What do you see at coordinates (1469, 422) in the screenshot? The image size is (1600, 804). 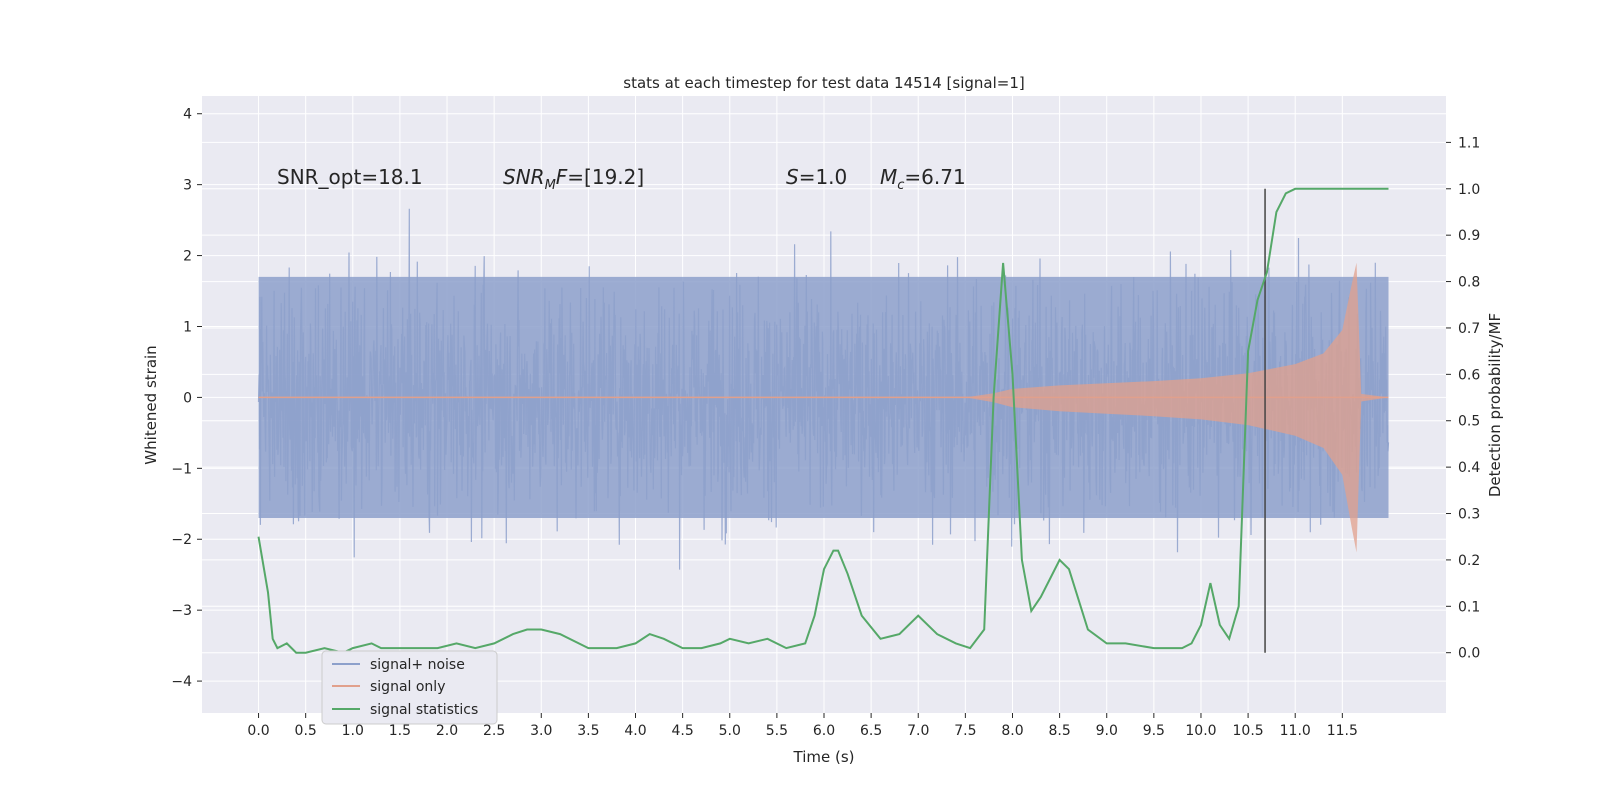 I see `y2-tick-label: 0.5` at bounding box center [1469, 422].